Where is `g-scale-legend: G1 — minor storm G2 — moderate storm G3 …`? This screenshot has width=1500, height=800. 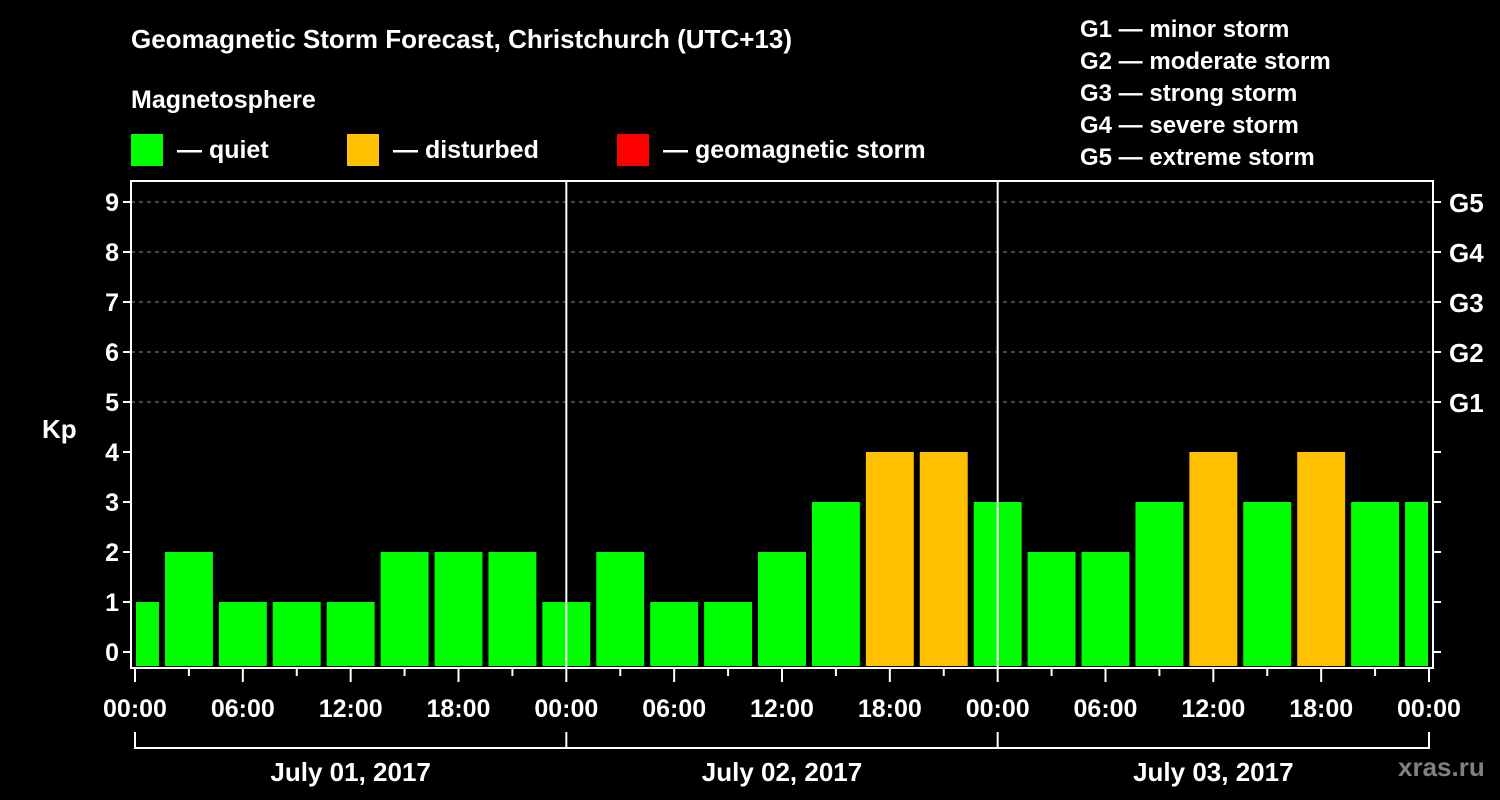 g-scale-legend: G1 — minor storm G2 — moderate storm G3 … is located at coordinates (1205, 94).